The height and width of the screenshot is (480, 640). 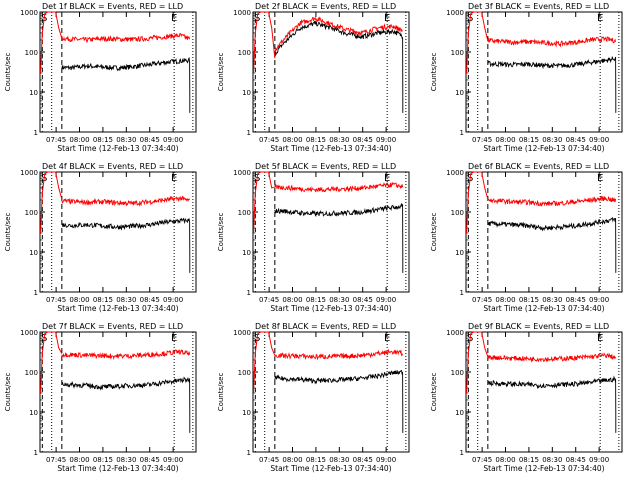 What do you see at coordinates (325, 326) in the screenshot?
I see `panel-title: Det 8f BLACK = Events, RED = LLD` at bounding box center [325, 326].